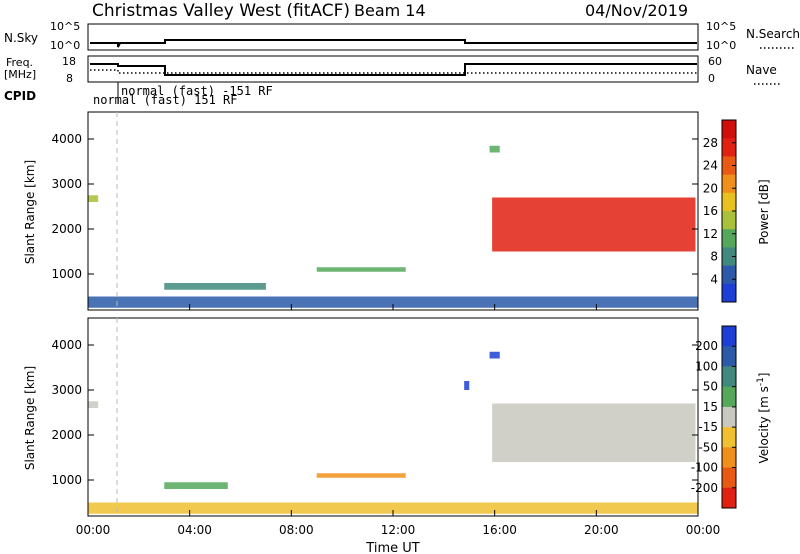 The width and height of the screenshot is (800, 554). I want to click on power-colorbar-label-5: 24, so click(710, 166).